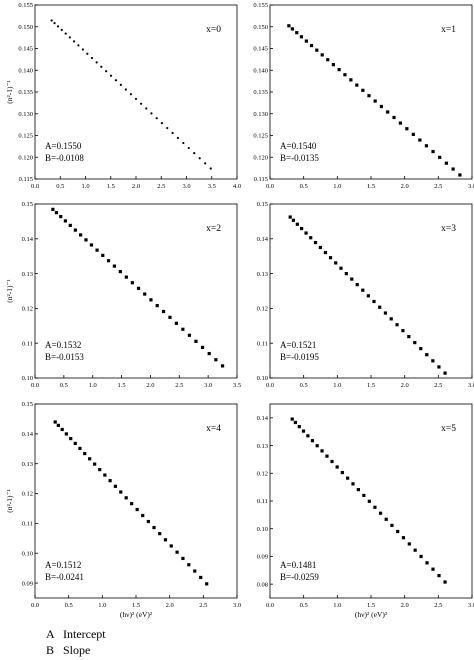 Image resolution: width=474 pixels, height=660 pixels. What do you see at coordinates (25, 70) in the screenshot?
I see `y-tick-label: 0.140` at bounding box center [25, 70].